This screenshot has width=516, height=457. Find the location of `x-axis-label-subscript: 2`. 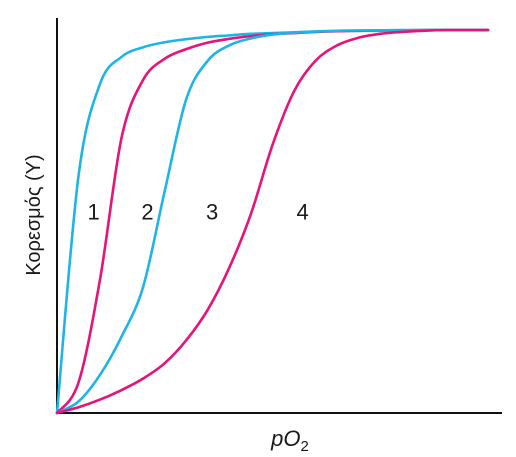

x-axis-label-subscript: 2 is located at coordinates (305, 446).